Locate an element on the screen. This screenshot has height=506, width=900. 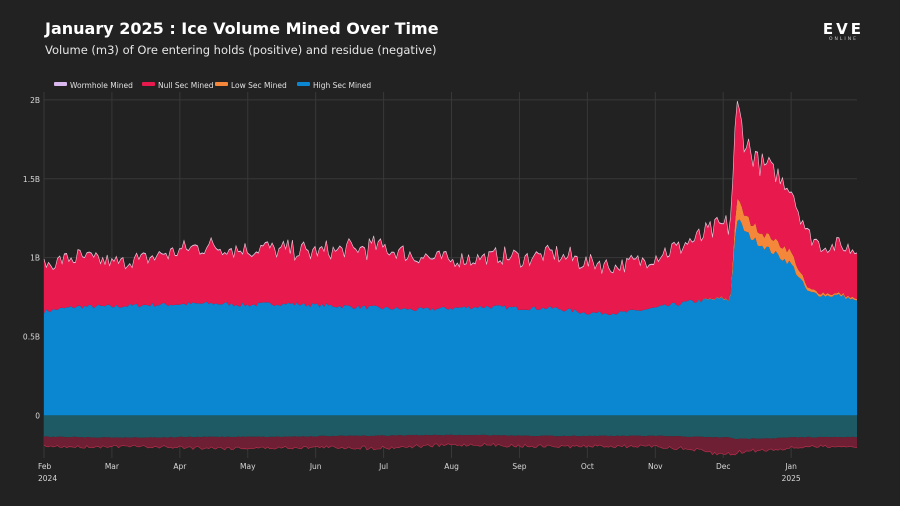
y-axis: 0 0.5B 1B 1.5B 2B is located at coordinates (31, 258).